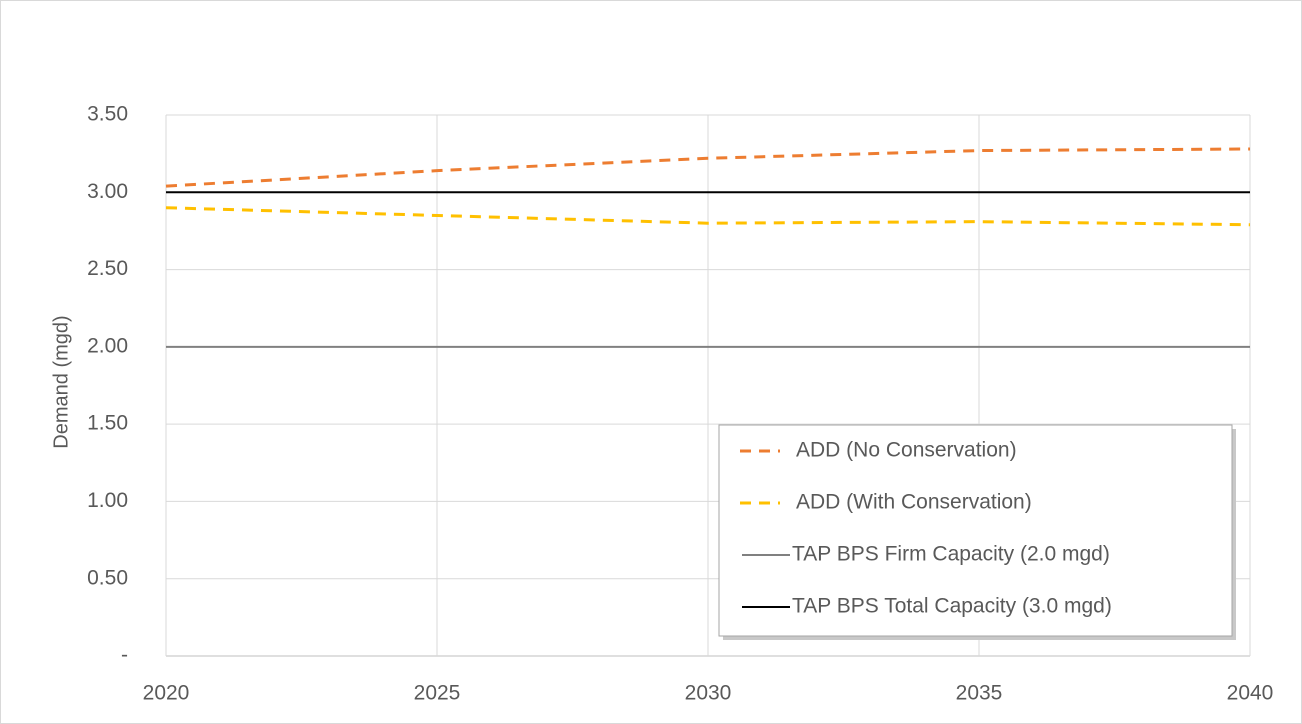  Describe the element at coordinates (107, 114) in the screenshot. I see `y-tick-label: 3.50` at that location.